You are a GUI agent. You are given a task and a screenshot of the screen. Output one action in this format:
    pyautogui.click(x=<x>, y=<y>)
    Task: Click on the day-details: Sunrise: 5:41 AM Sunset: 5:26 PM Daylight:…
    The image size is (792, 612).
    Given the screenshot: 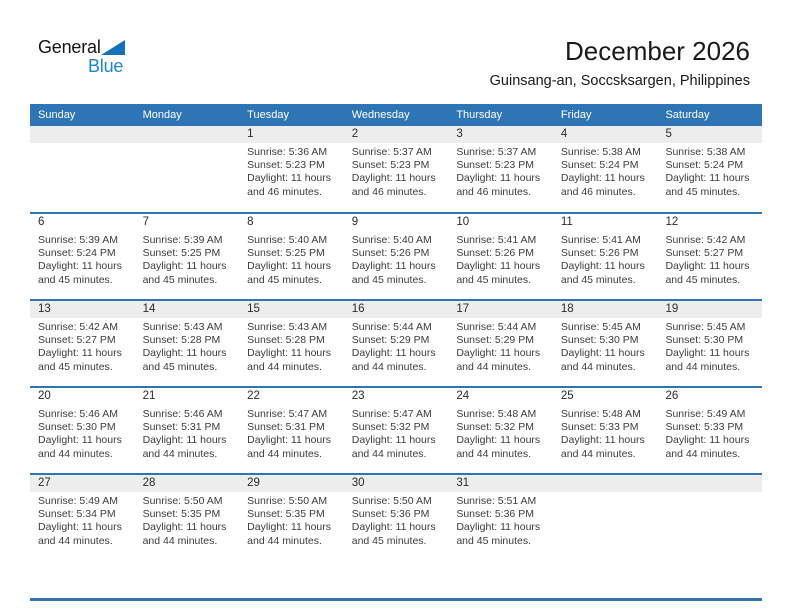 What is the action you would take?
    pyautogui.click(x=605, y=259)
    